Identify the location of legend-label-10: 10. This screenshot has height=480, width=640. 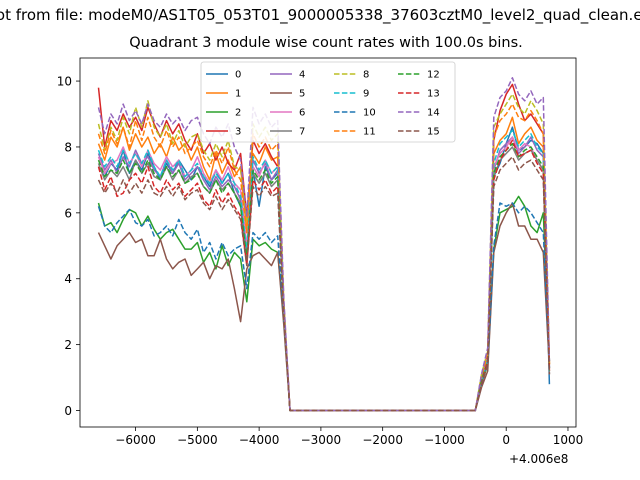
(369, 113).